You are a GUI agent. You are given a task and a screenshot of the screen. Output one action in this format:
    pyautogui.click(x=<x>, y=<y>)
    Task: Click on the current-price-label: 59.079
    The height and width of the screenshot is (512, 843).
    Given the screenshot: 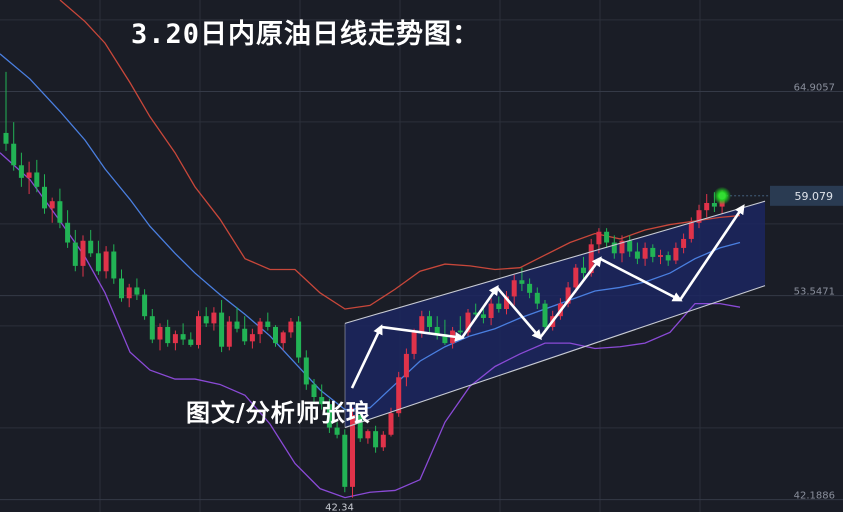 What is the action you would take?
    pyautogui.click(x=814, y=196)
    